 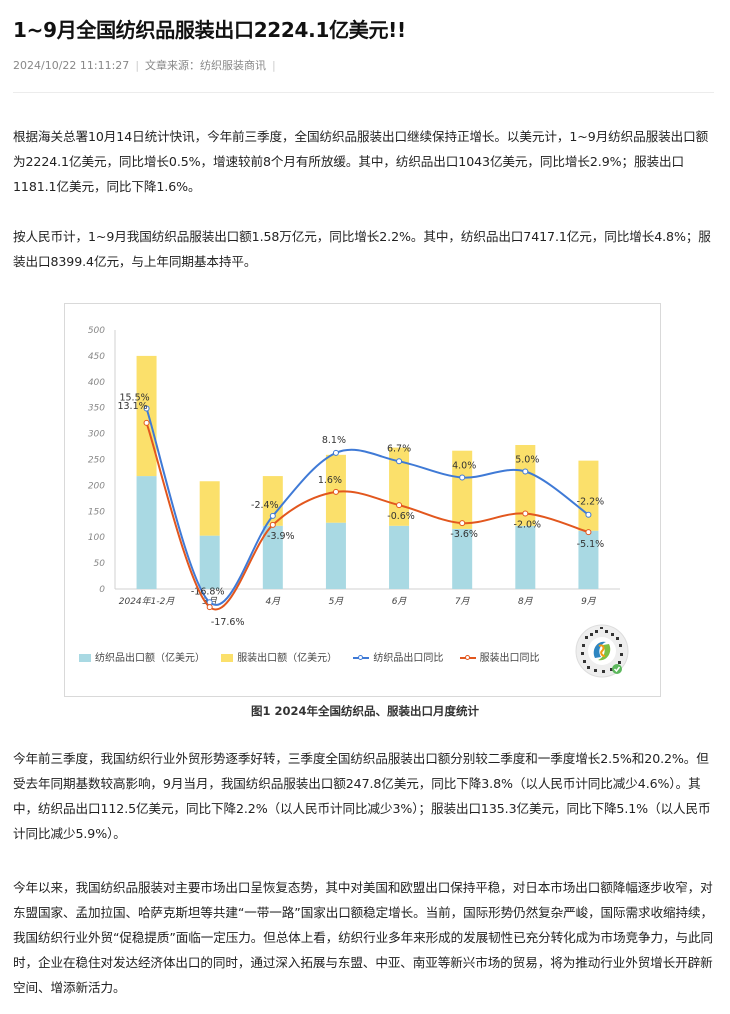 What do you see at coordinates (96, 486) in the screenshot?
I see `y-tick-label: 200` at bounding box center [96, 486].